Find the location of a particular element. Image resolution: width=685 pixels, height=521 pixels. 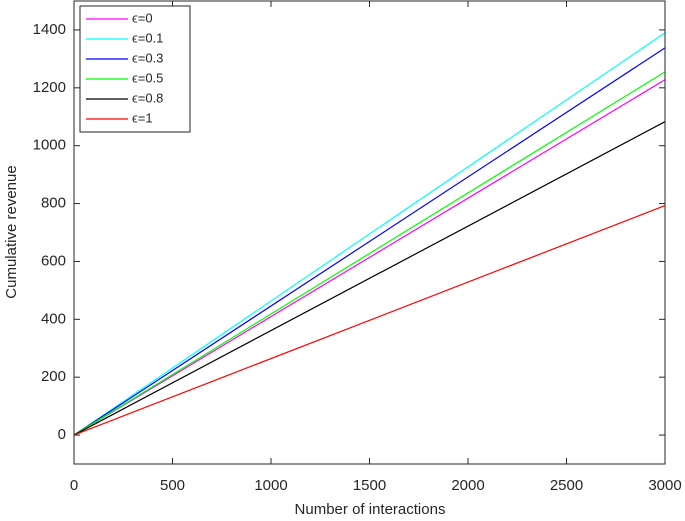

y-tick-label: 600 is located at coordinates (53, 260).